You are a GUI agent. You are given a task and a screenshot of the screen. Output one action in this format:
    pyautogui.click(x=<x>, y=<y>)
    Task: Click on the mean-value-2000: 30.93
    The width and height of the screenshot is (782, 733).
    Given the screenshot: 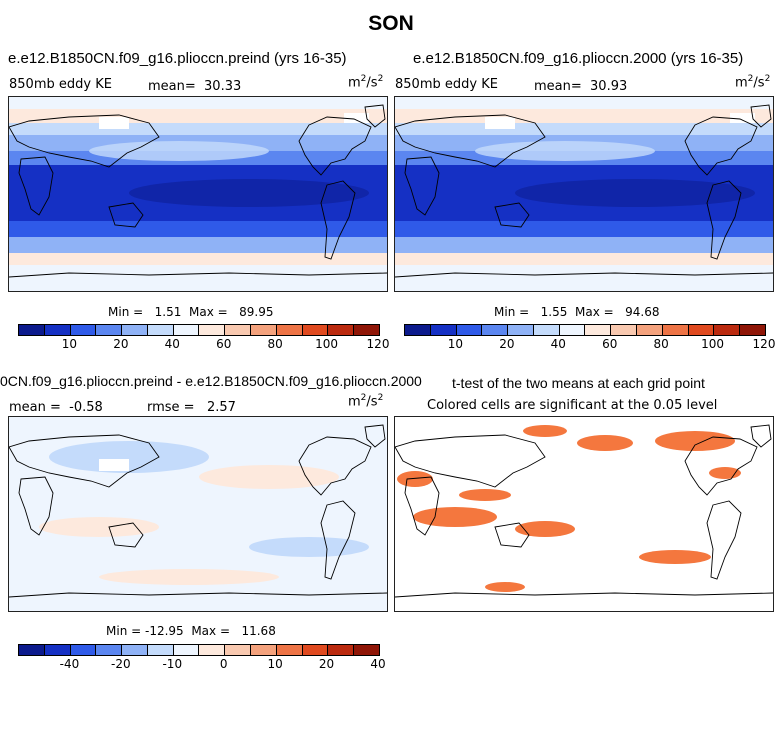 What is the action you would take?
    pyautogui.click(x=609, y=86)
    